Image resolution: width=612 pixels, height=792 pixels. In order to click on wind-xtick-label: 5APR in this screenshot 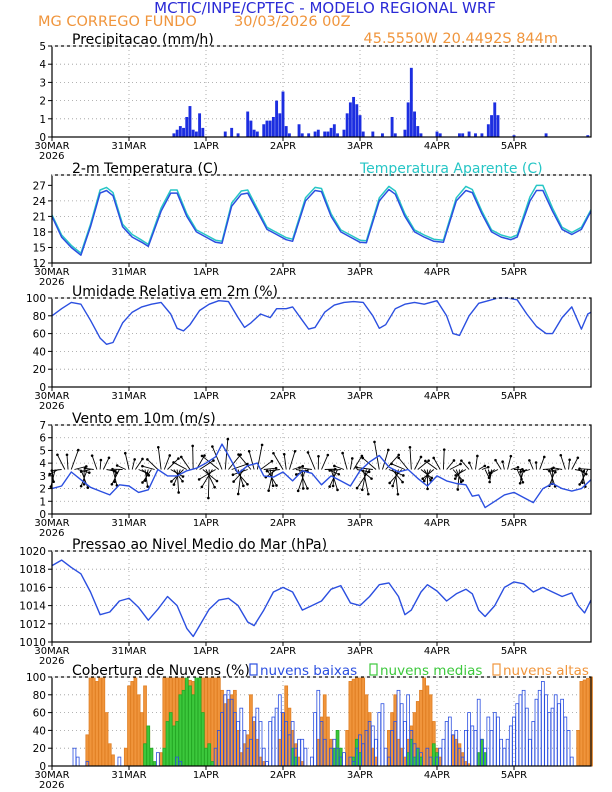, I will do `click(514, 523)`.